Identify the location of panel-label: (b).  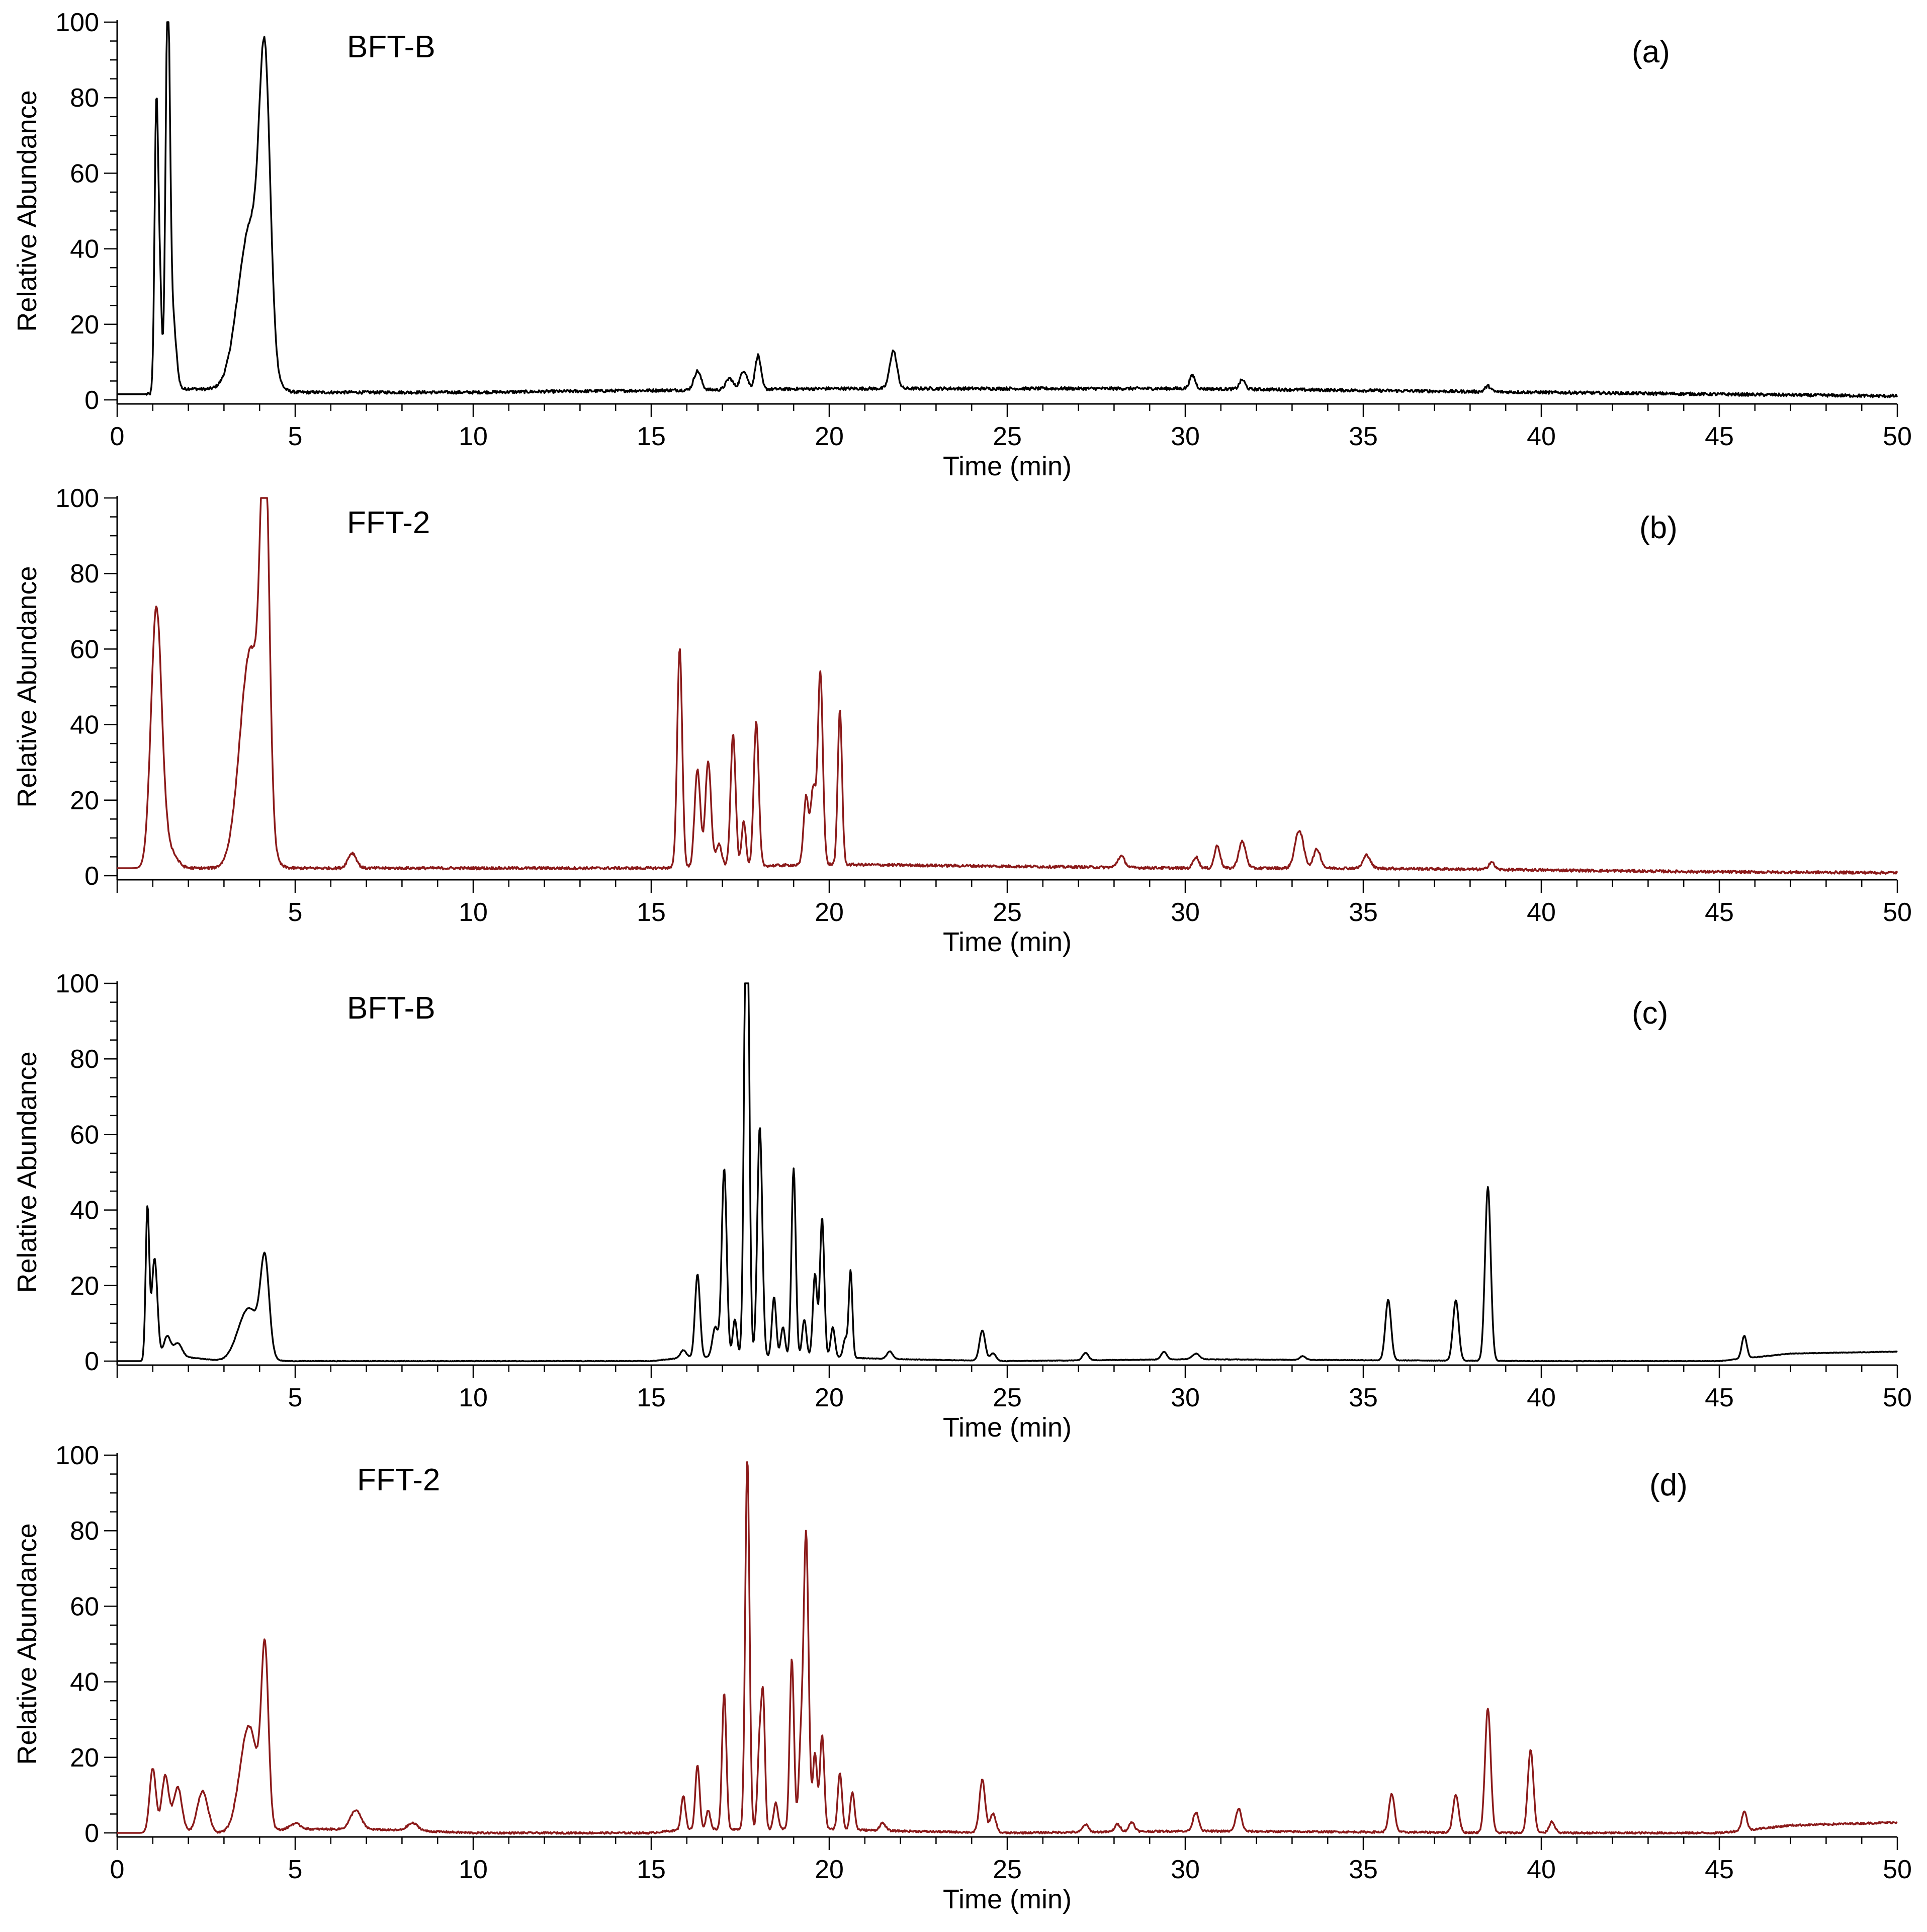
(1658, 528).